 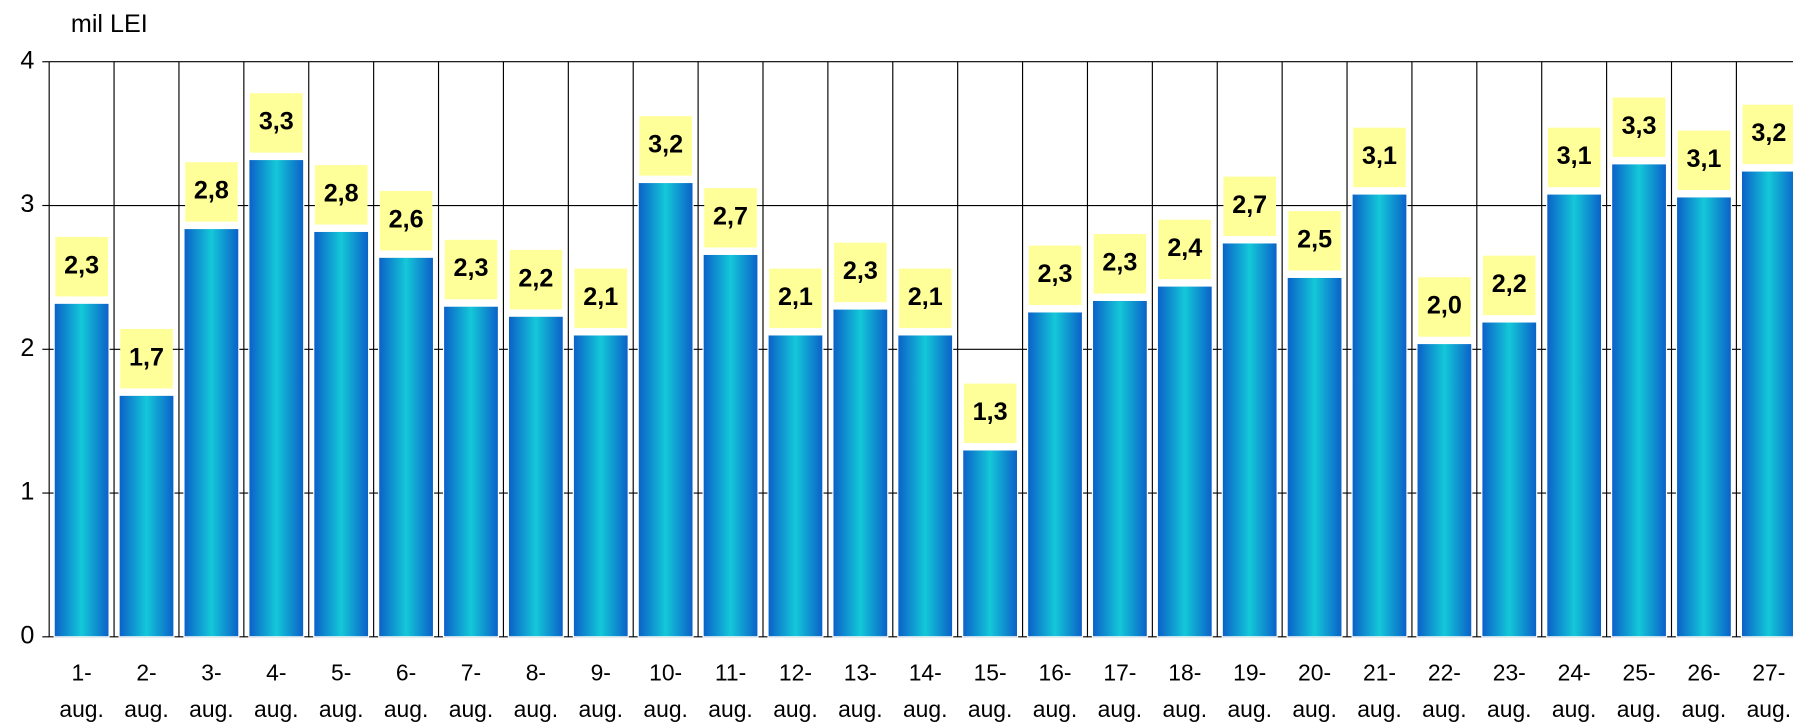 I want to click on x-tick-label: 18-aug., so click(x=1185, y=691).